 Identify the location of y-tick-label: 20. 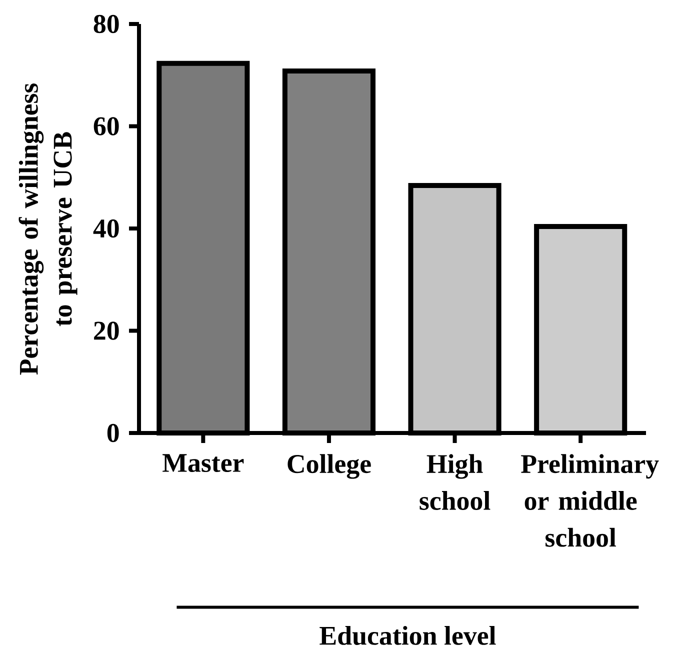
(106, 331).